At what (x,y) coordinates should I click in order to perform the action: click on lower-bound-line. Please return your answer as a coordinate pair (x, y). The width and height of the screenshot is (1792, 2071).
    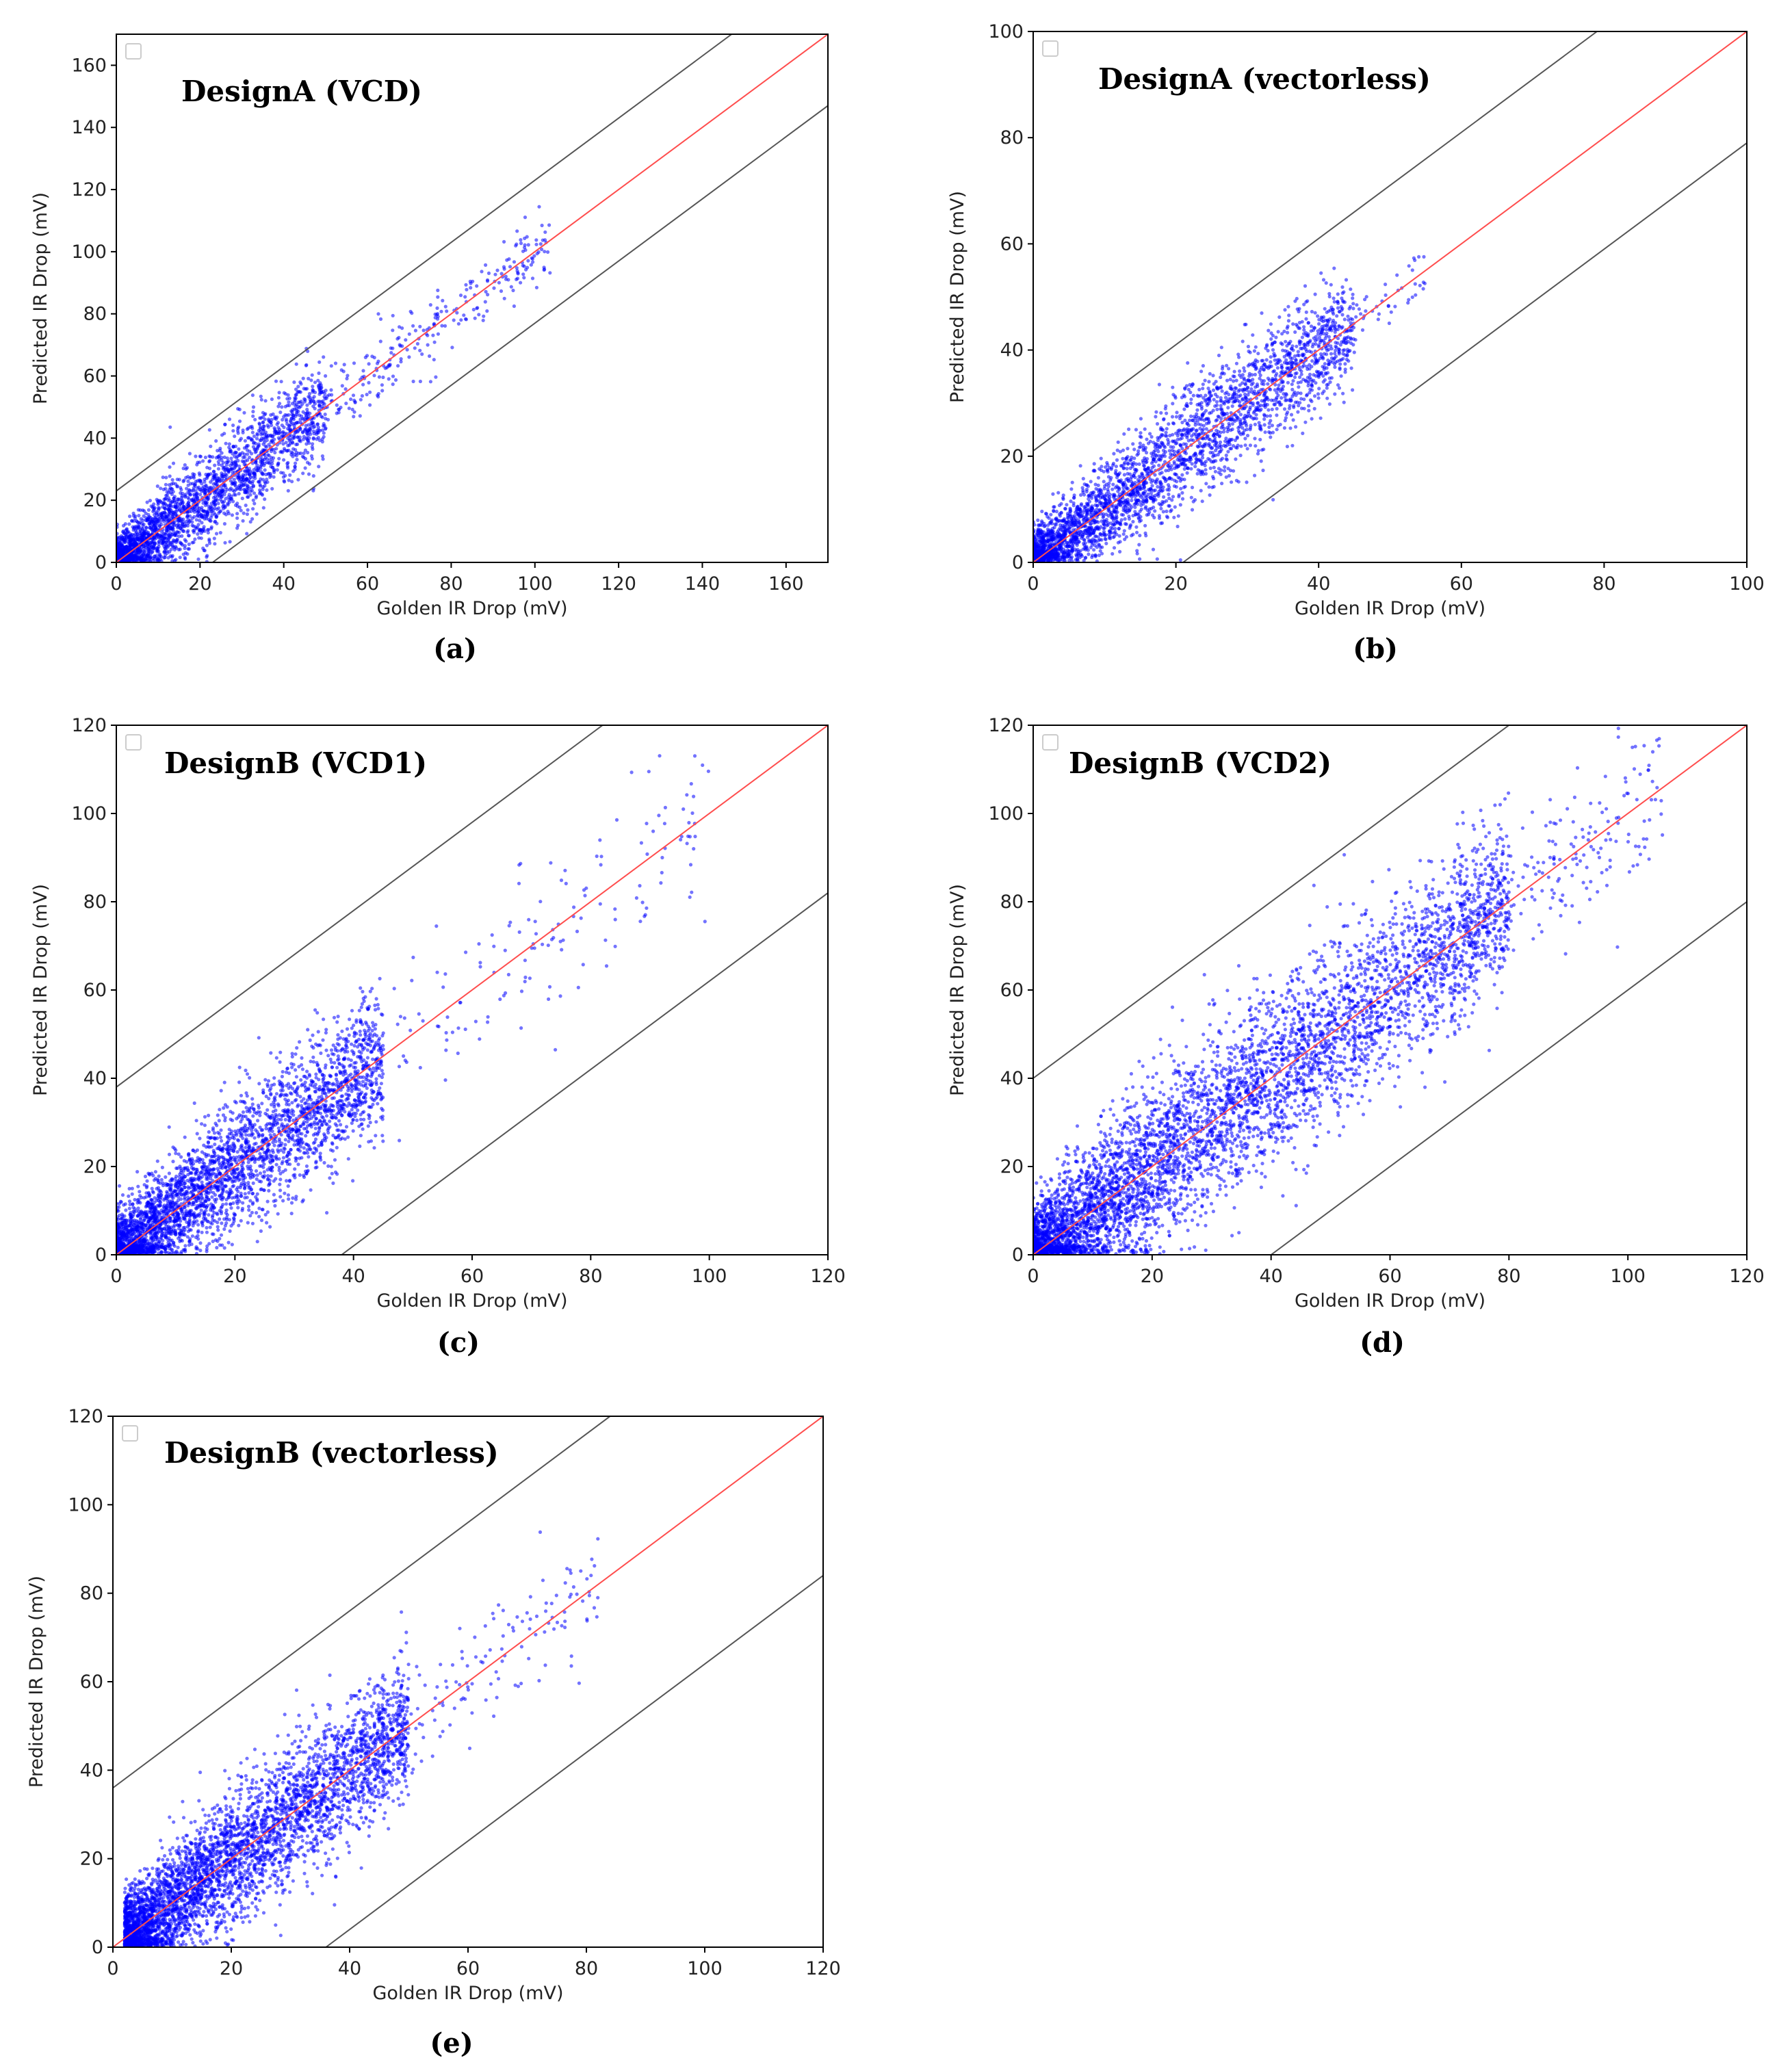
    Looking at the image, I should click on (520, 333).